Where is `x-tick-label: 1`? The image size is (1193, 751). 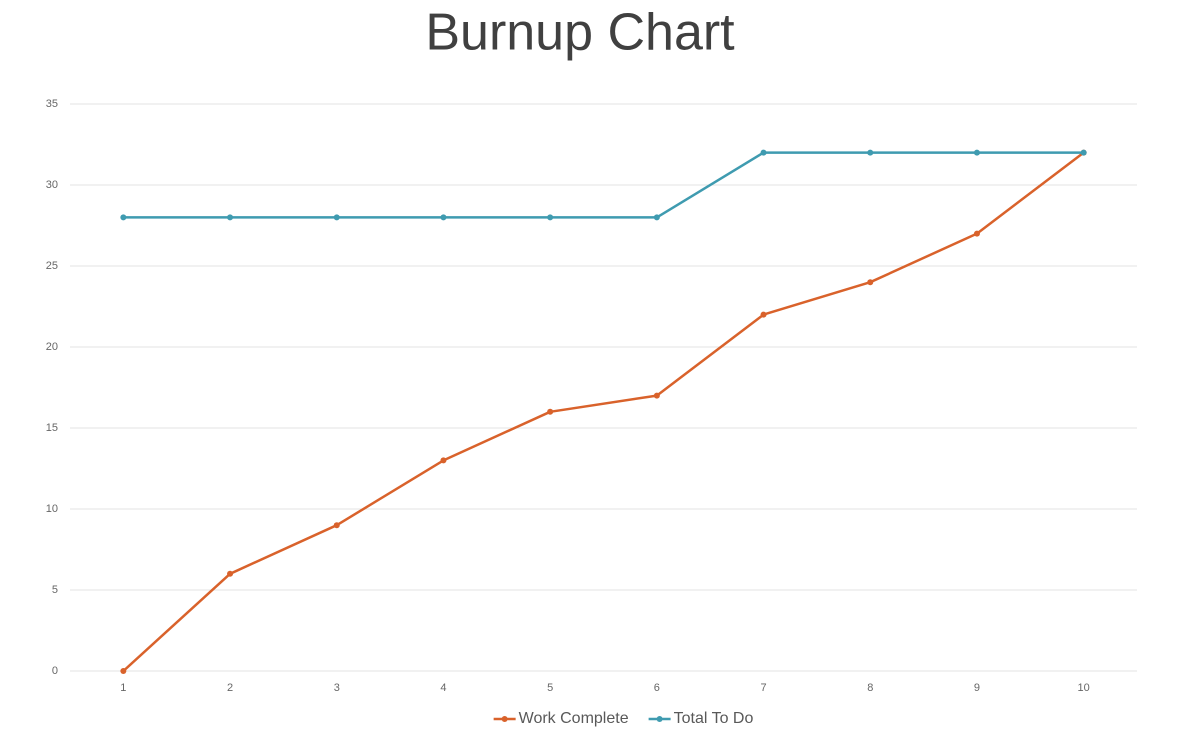 x-tick-label: 1 is located at coordinates (123, 688).